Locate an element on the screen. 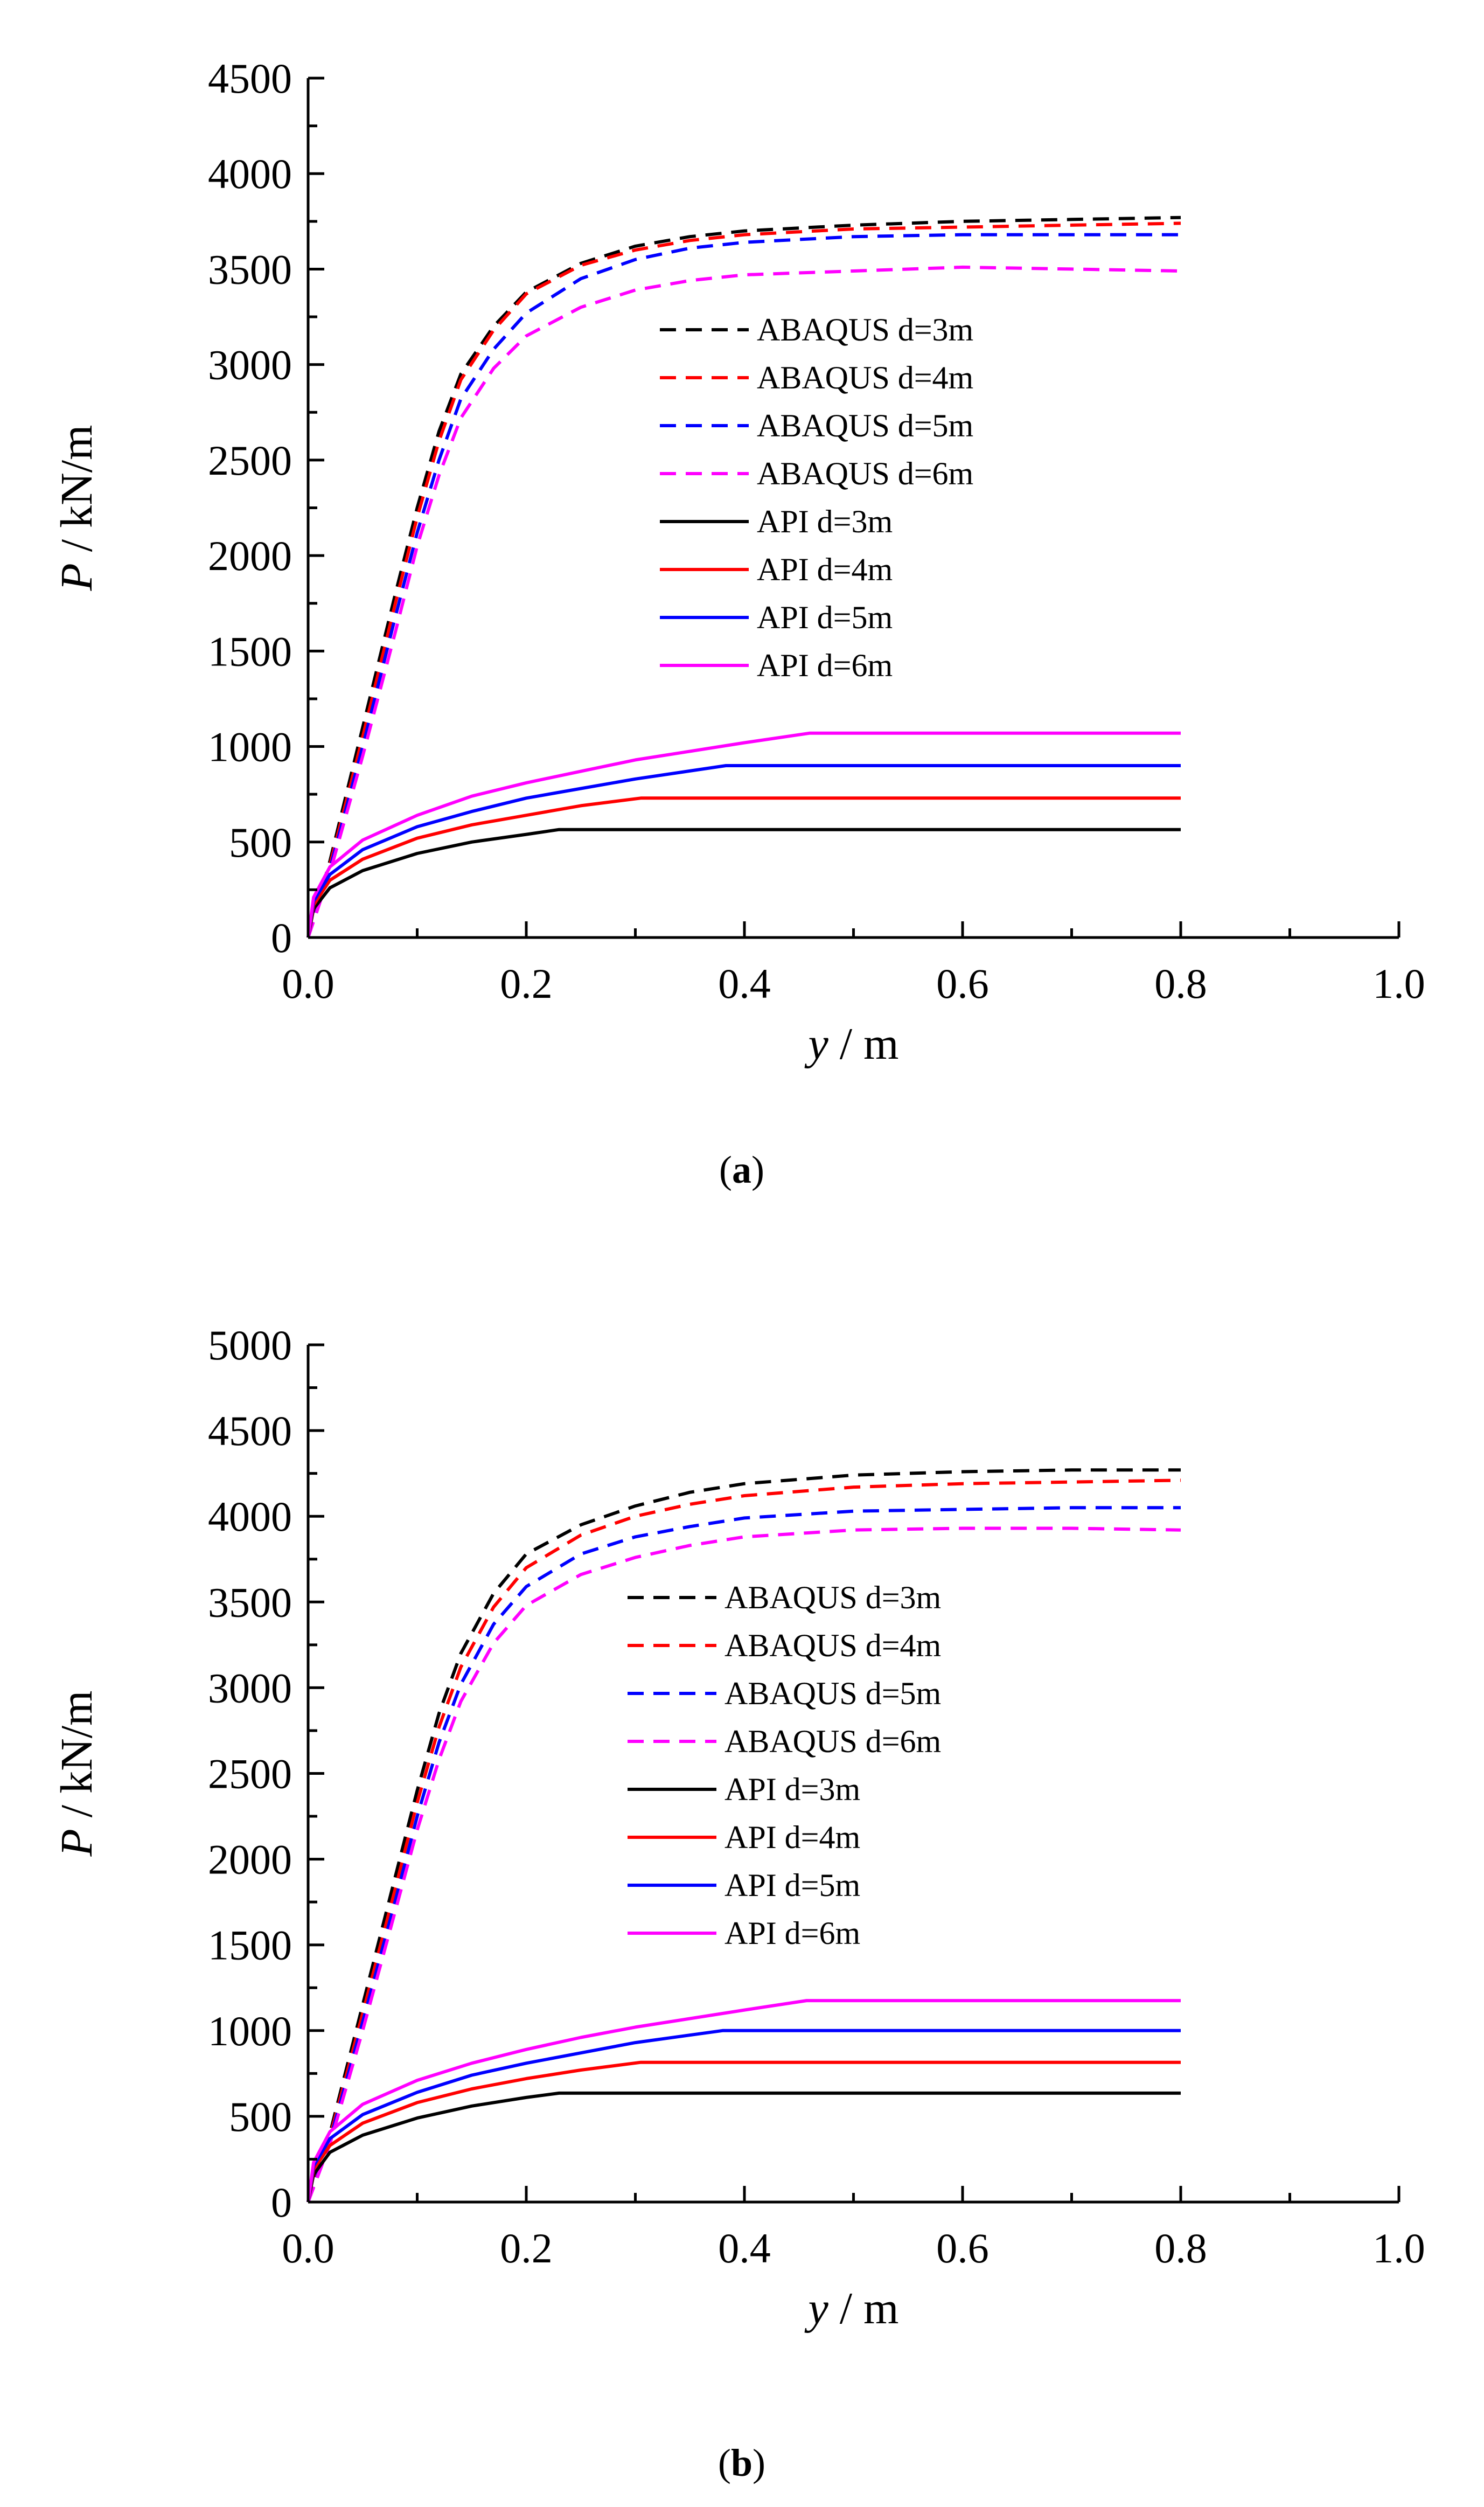 The image size is (1484, 2507). y-tick-label: 5000 is located at coordinates (250, 1345).